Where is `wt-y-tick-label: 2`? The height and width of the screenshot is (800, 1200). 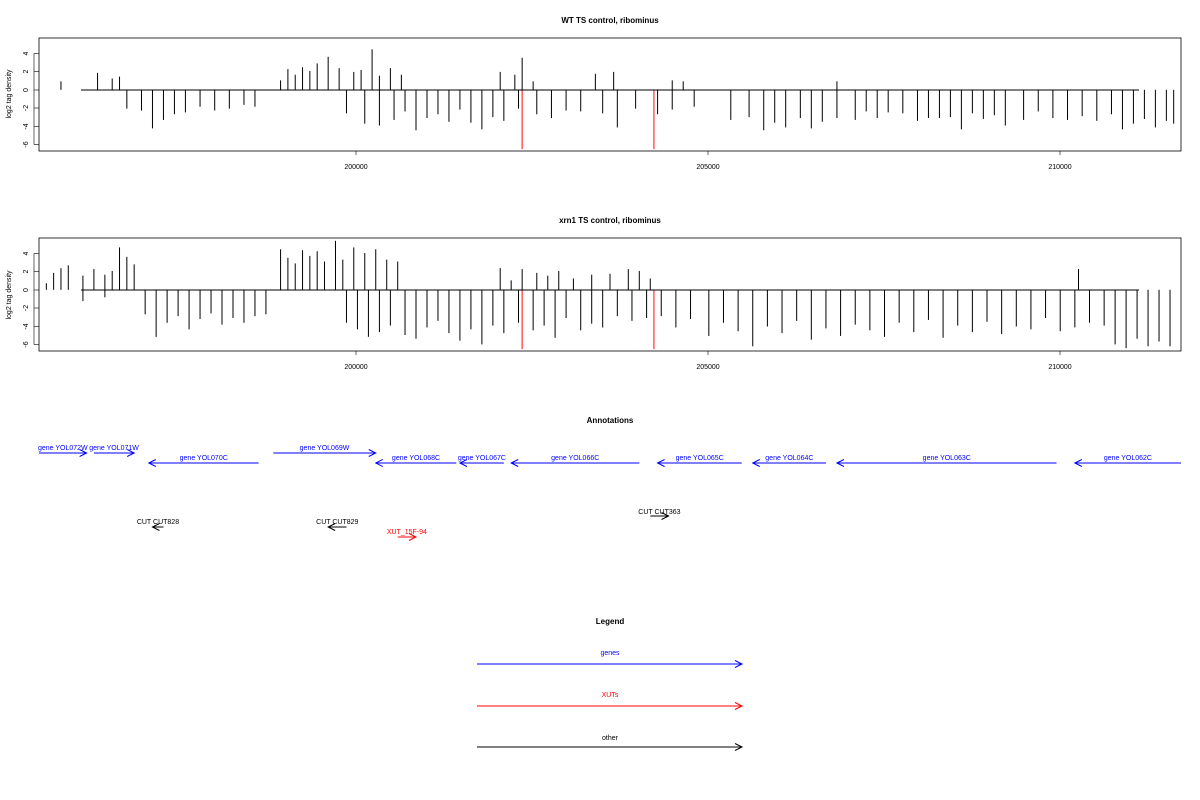
wt-y-tick-label: 2 is located at coordinates (26, 71).